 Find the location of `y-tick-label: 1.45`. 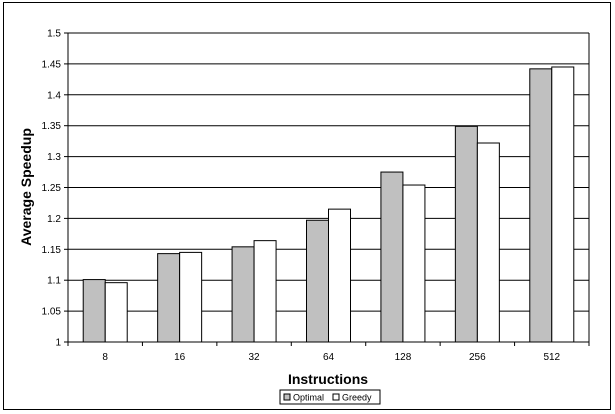

y-tick-label: 1.45 is located at coordinates (52, 64).